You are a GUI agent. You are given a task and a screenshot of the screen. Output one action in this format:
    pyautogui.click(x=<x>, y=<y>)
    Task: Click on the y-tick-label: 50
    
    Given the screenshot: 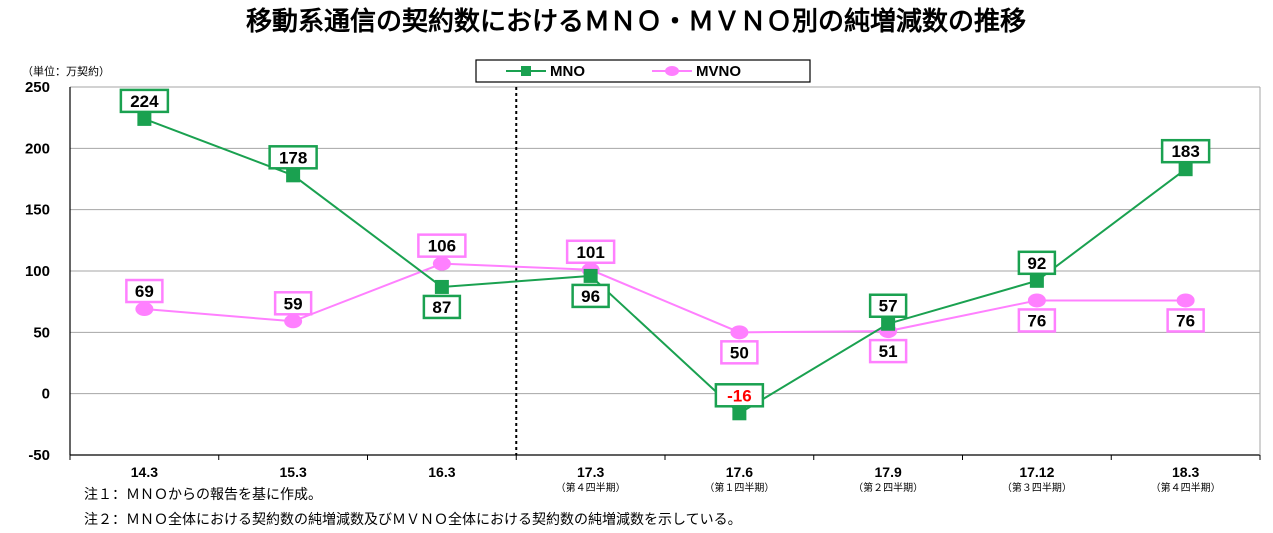 What is the action you would take?
    pyautogui.click(x=41, y=332)
    